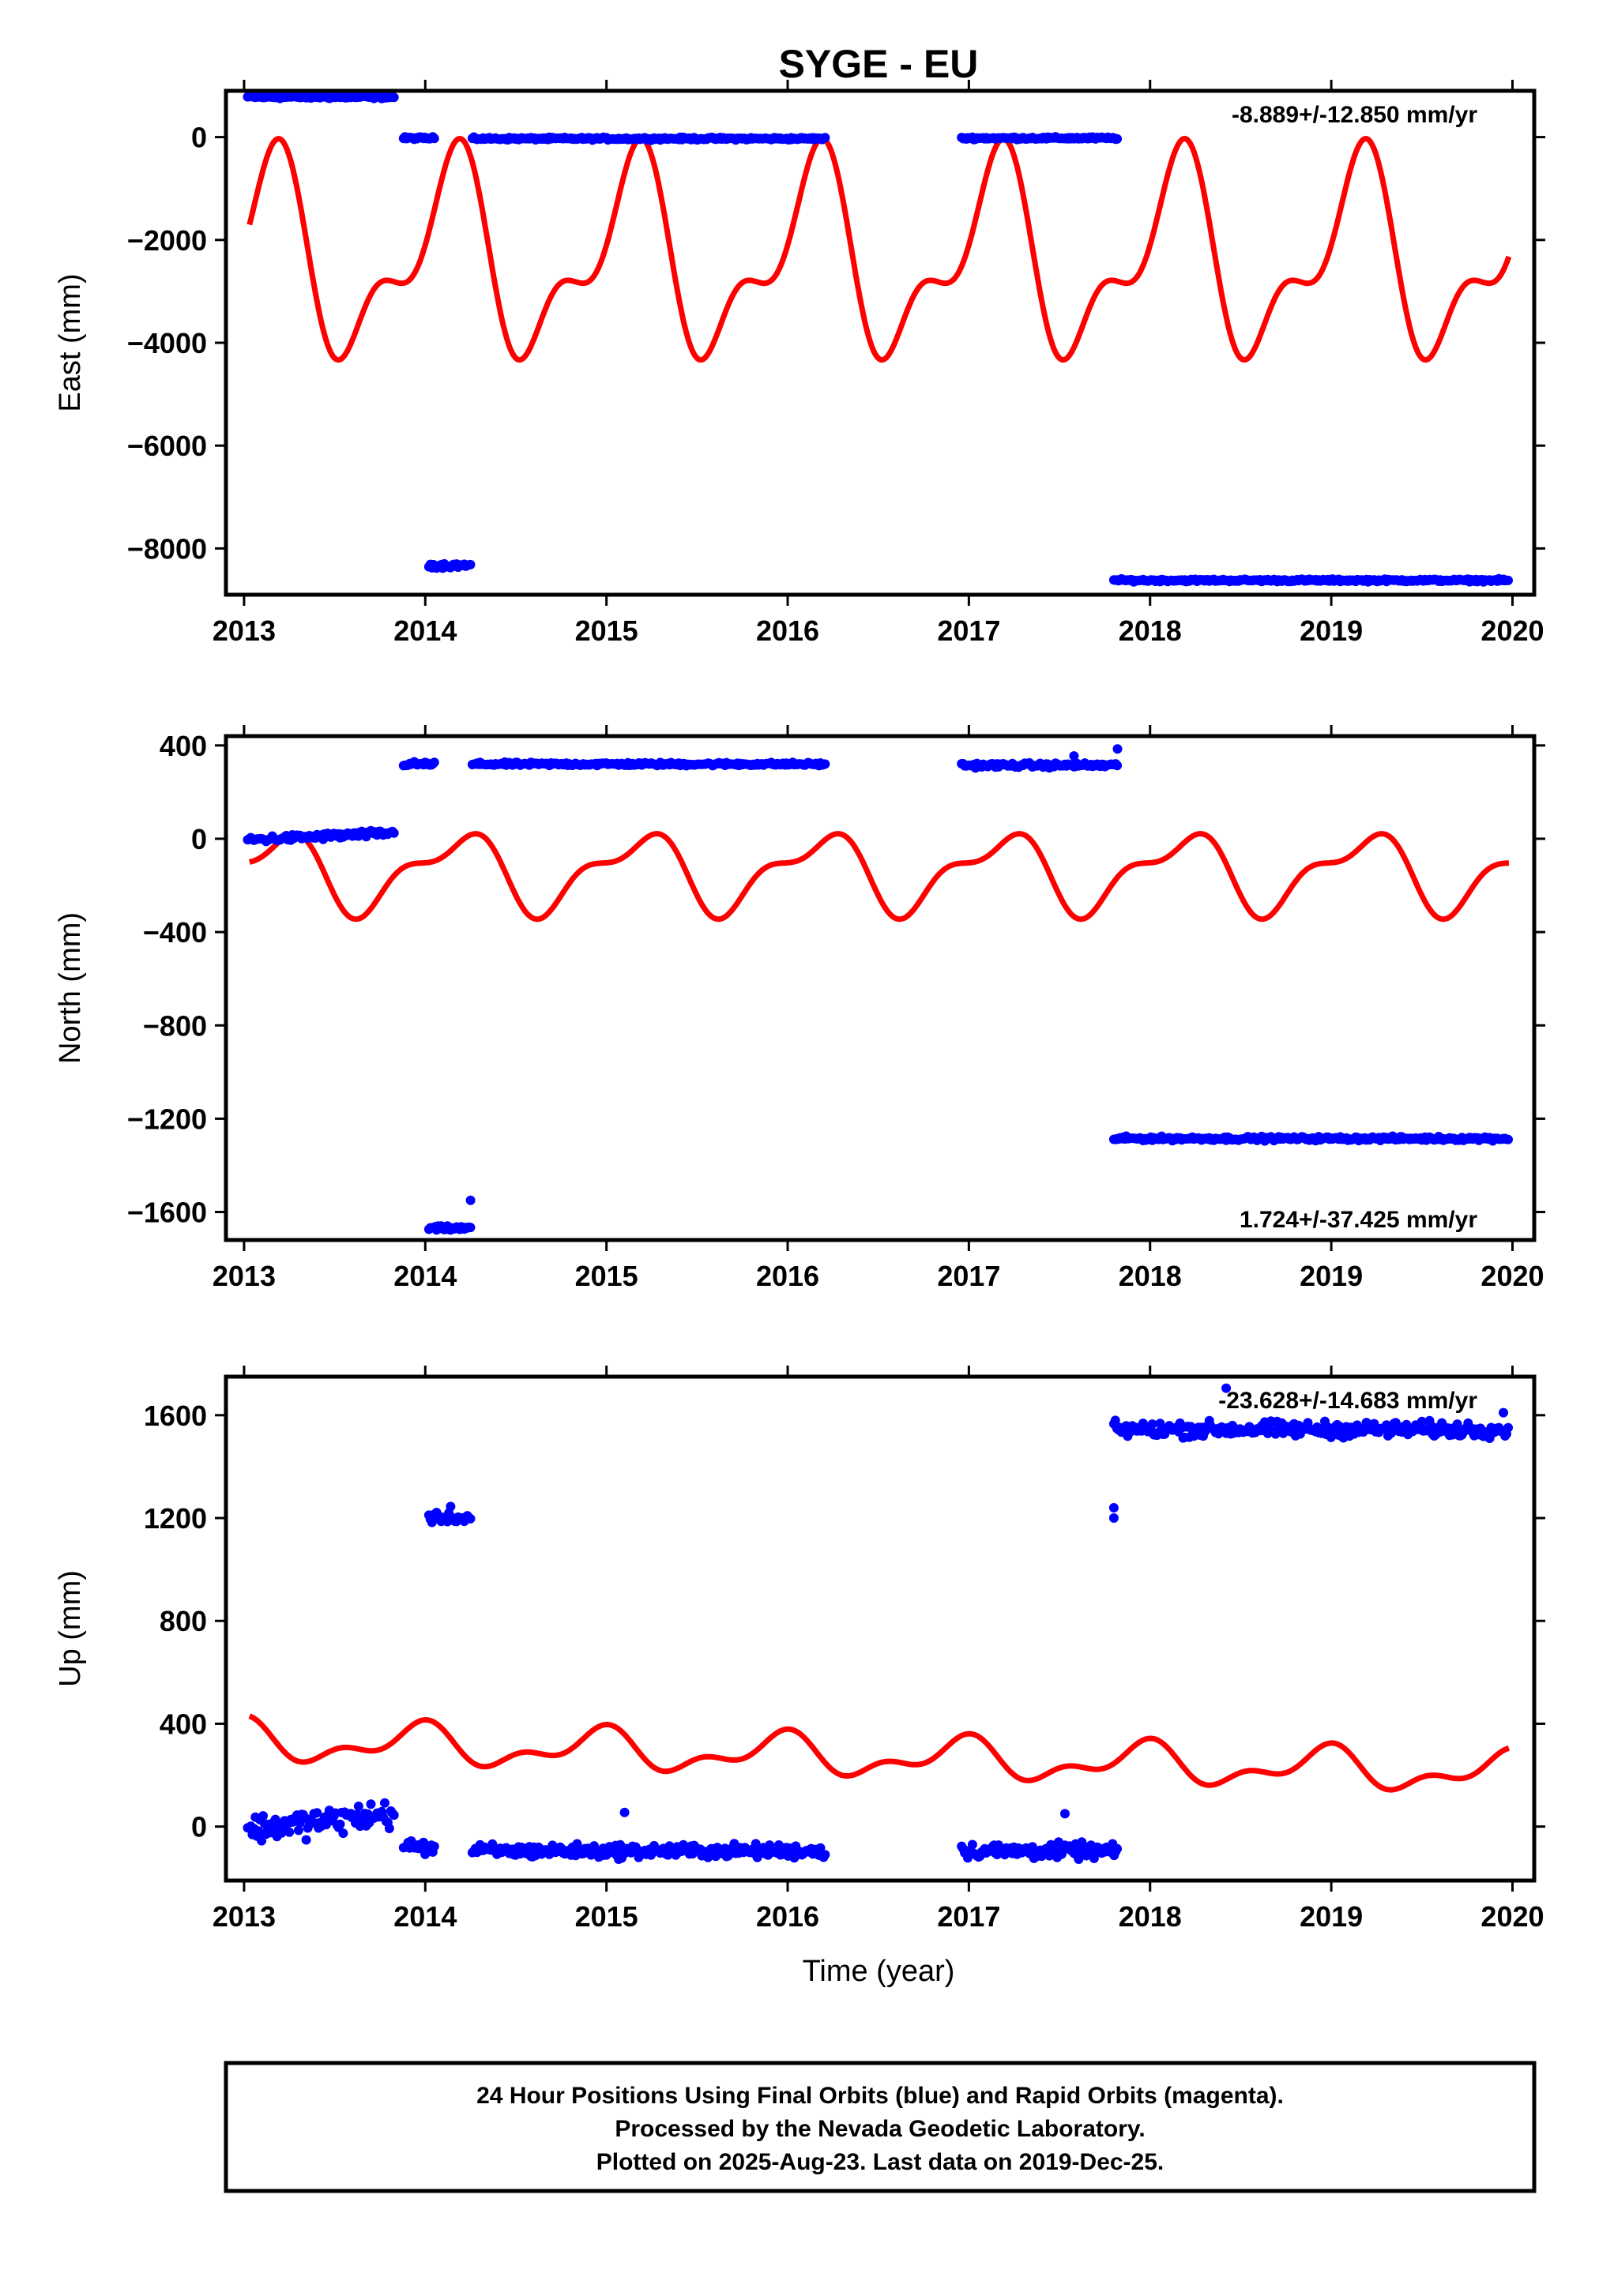  Describe the element at coordinates (167, 343) in the screenshot. I see `y-tick-label: −4000` at that location.